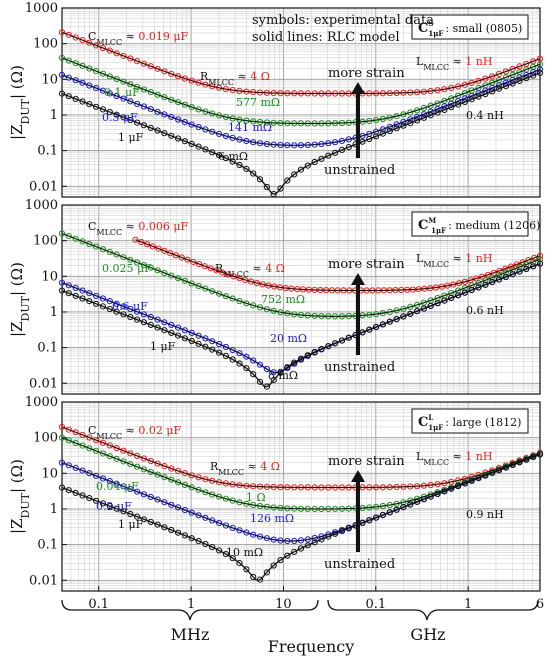 The height and width of the screenshot is (658, 550). What do you see at coordinates (438, 230) in the screenshot?
I see `badge-sub: 1μF` at bounding box center [438, 230].